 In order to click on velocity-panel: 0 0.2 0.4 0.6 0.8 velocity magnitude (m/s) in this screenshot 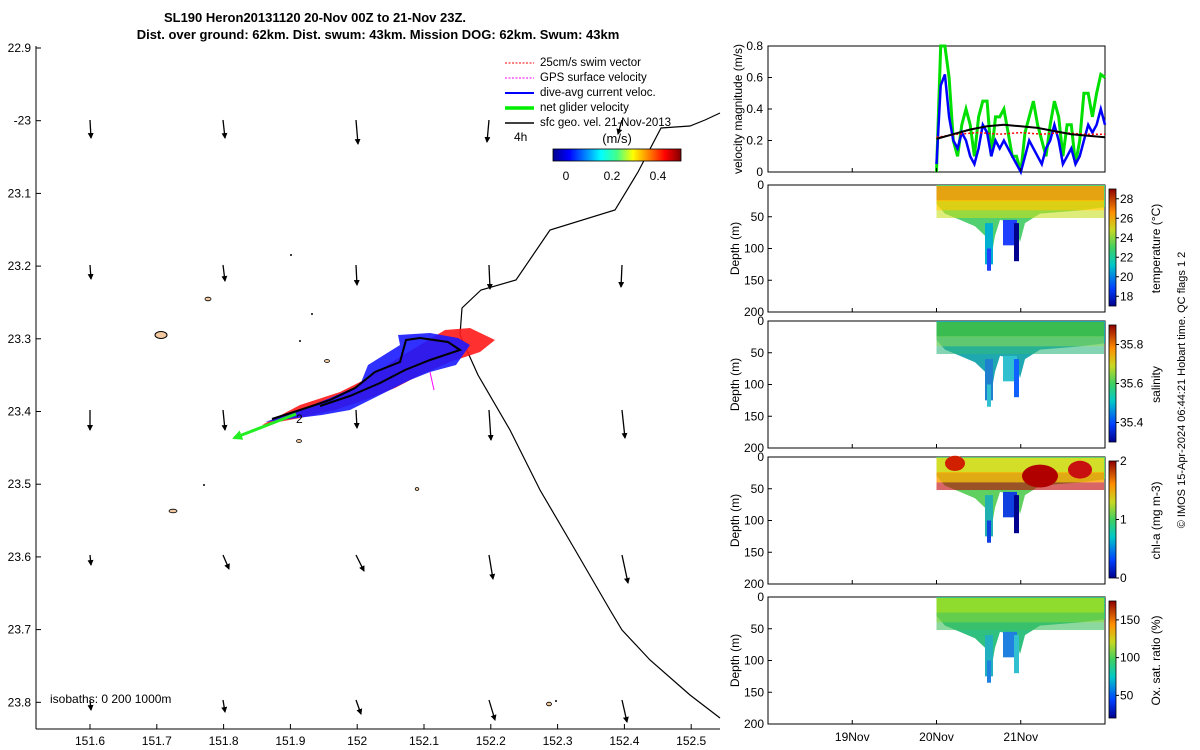, I will do `click(919, 109)`.